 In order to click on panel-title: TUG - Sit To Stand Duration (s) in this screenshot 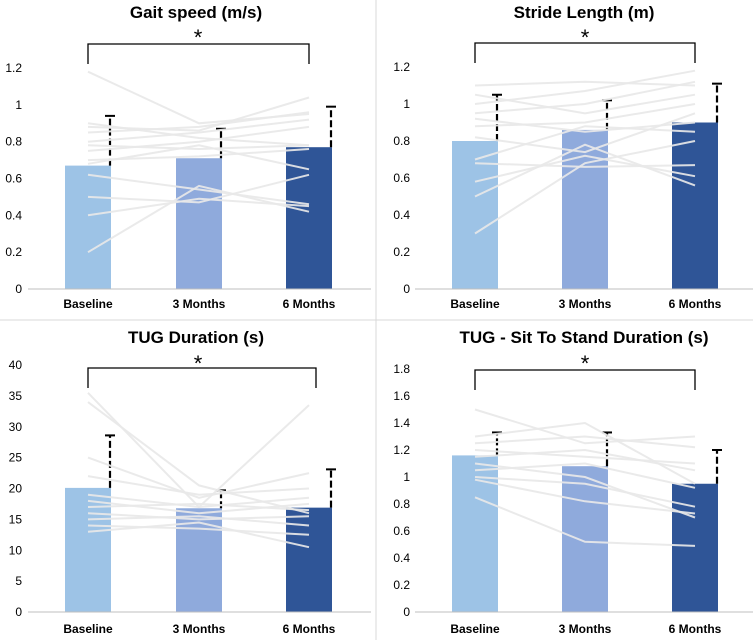, I will do `click(584, 337)`.